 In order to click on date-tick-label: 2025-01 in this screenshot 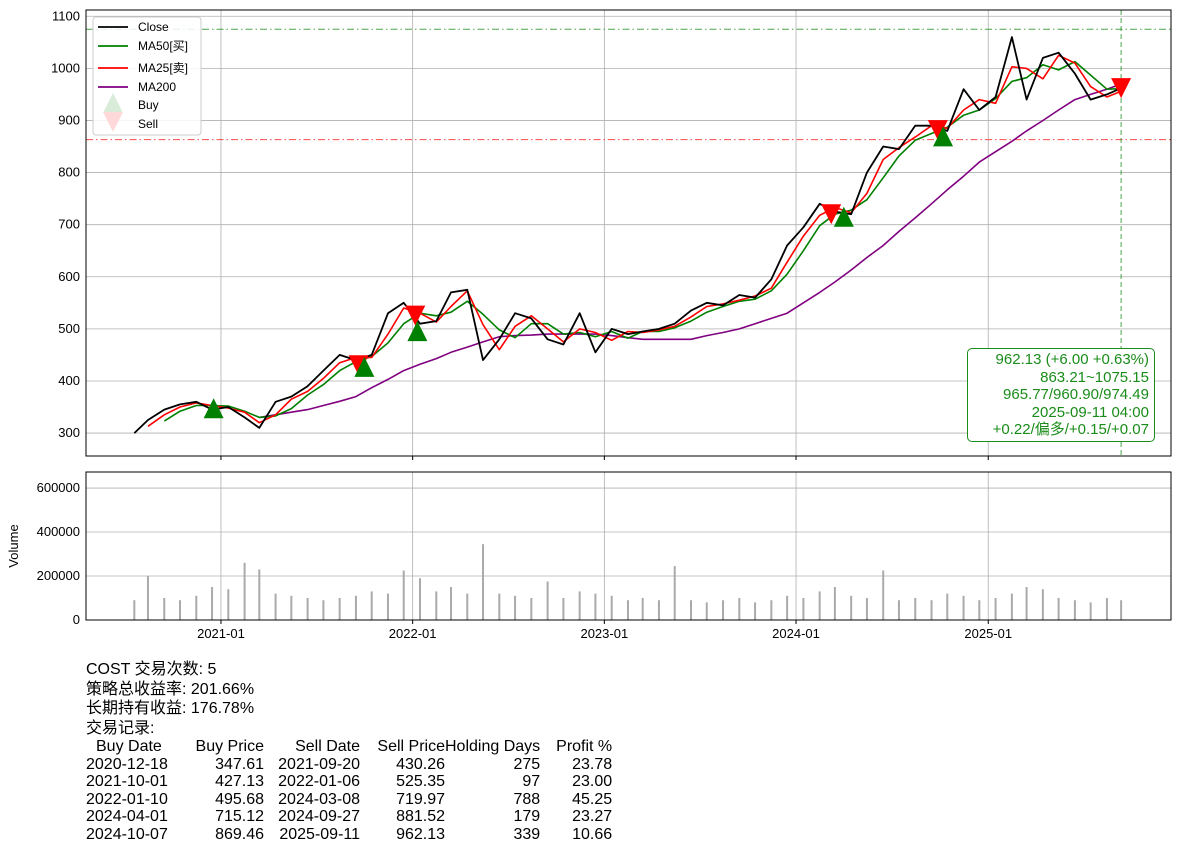, I will do `click(988, 633)`.